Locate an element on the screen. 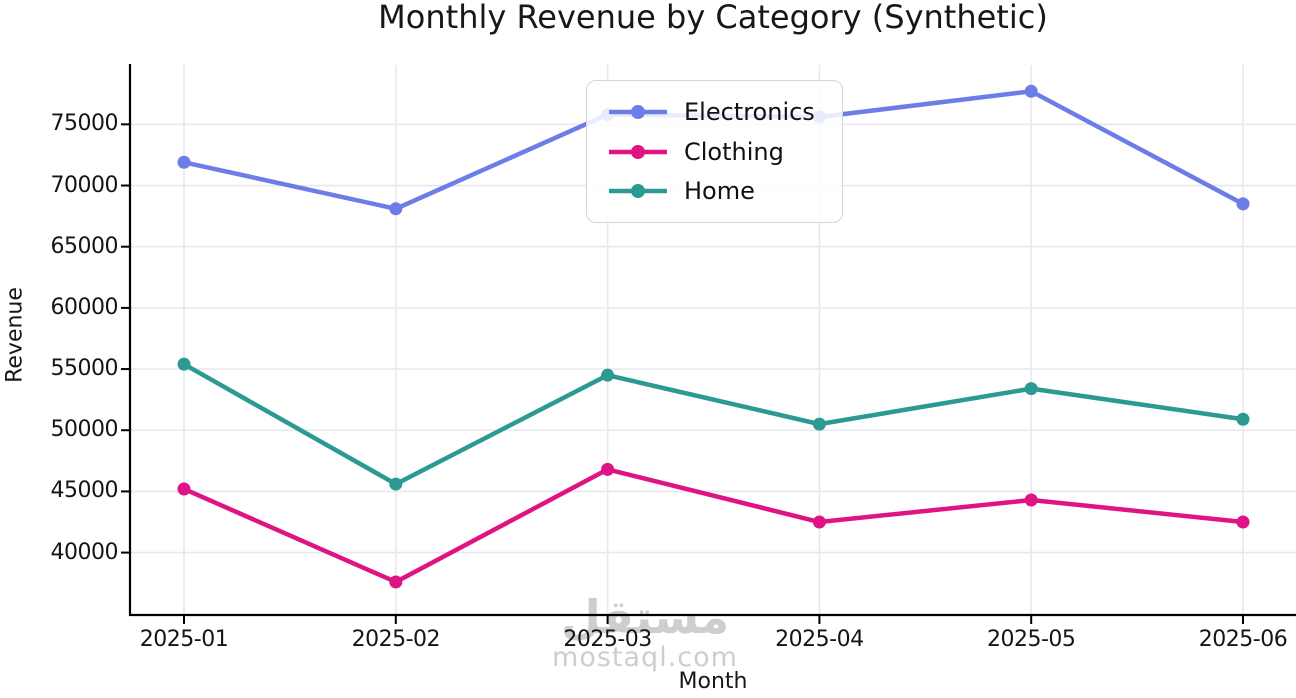 Image resolution: width=1296 pixels, height=698 pixels. legend-label: Electronics is located at coordinates (749, 112).